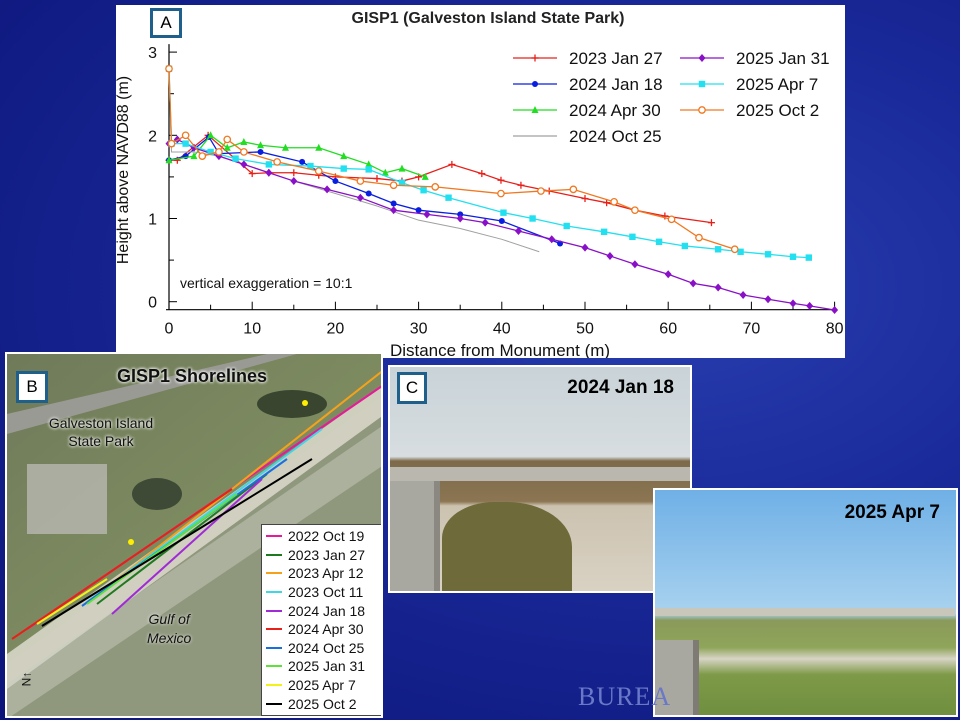  What do you see at coordinates (805, 602) in the screenshot?
I see `photo-2025-apr-7: 2025 Apr 7` at bounding box center [805, 602].